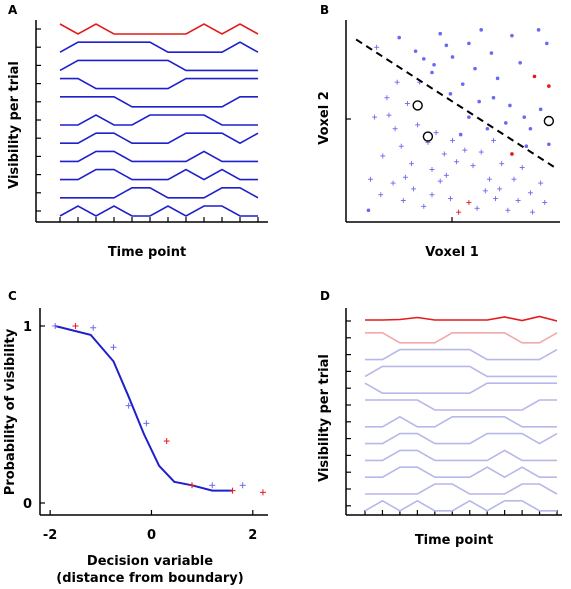  Describe the element at coordinates (461, 413) in the screenshot. I see `panel-d-trials` at that location.